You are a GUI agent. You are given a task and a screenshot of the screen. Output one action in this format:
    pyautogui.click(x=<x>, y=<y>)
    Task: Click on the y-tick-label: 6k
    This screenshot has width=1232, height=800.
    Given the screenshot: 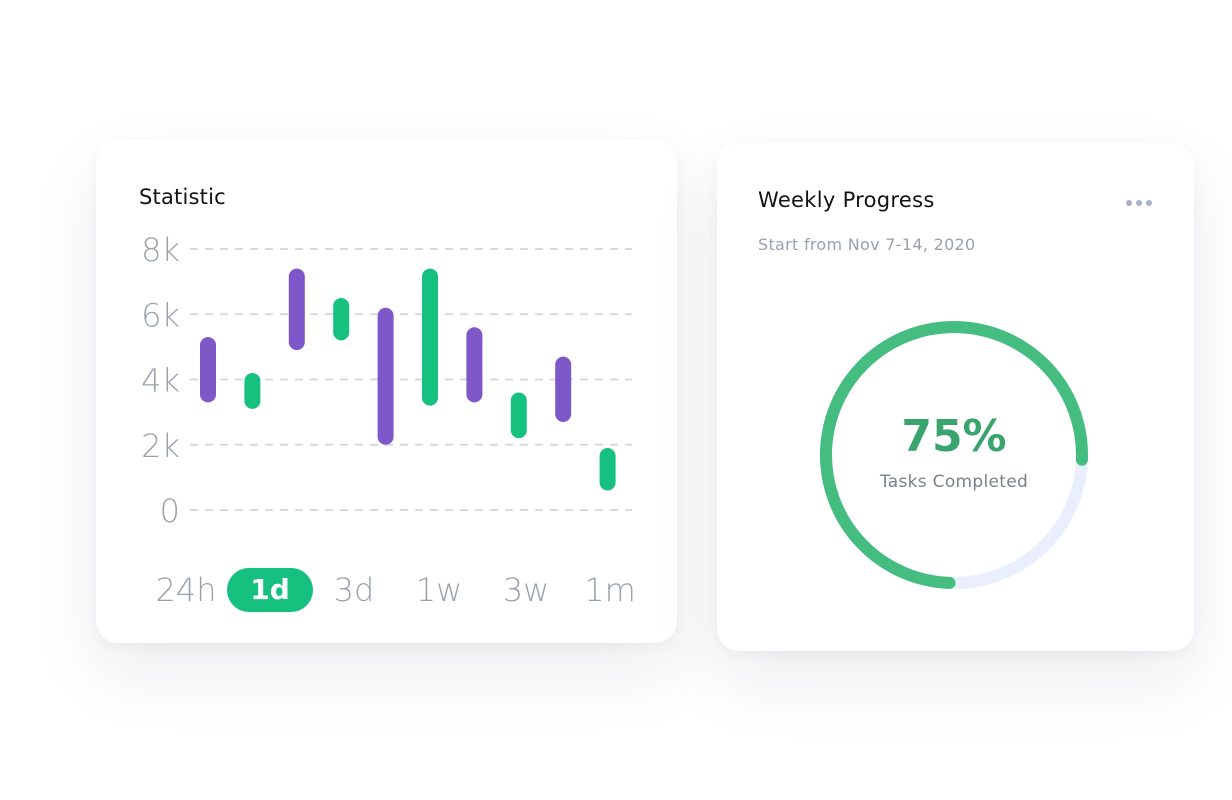 What is the action you would take?
    pyautogui.click(x=160, y=315)
    